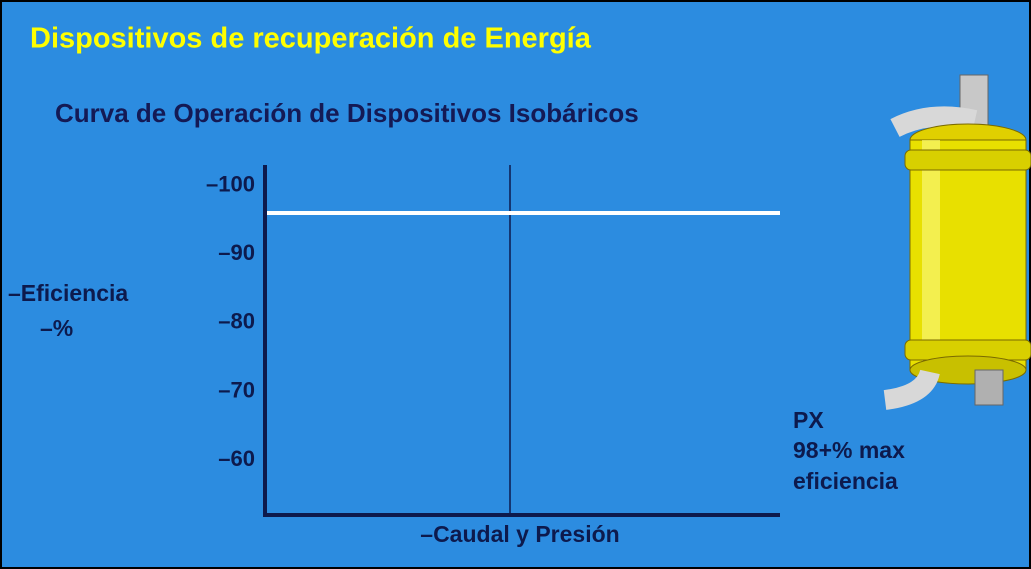 This screenshot has height=569, width=1031. Describe the element at coordinates (236, 389) in the screenshot. I see `y-tick-label: –70` at that location.